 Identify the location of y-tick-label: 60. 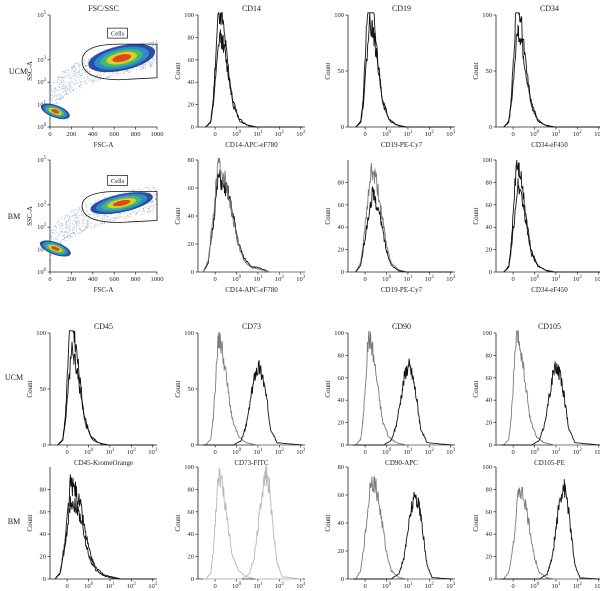
(191, 60).